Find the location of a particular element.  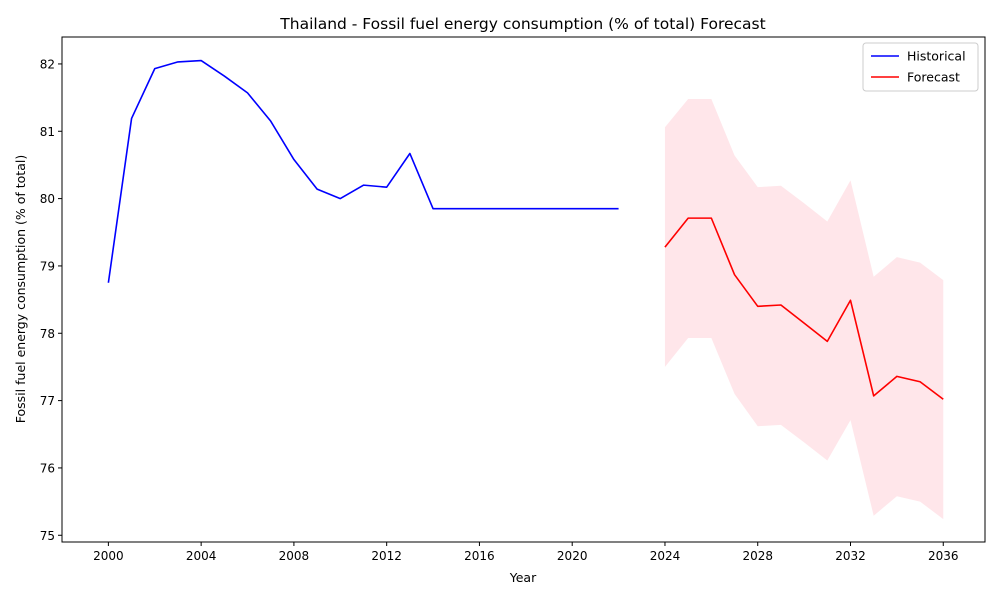

y-tick-label: 81 is located at coordinates (47, 132).